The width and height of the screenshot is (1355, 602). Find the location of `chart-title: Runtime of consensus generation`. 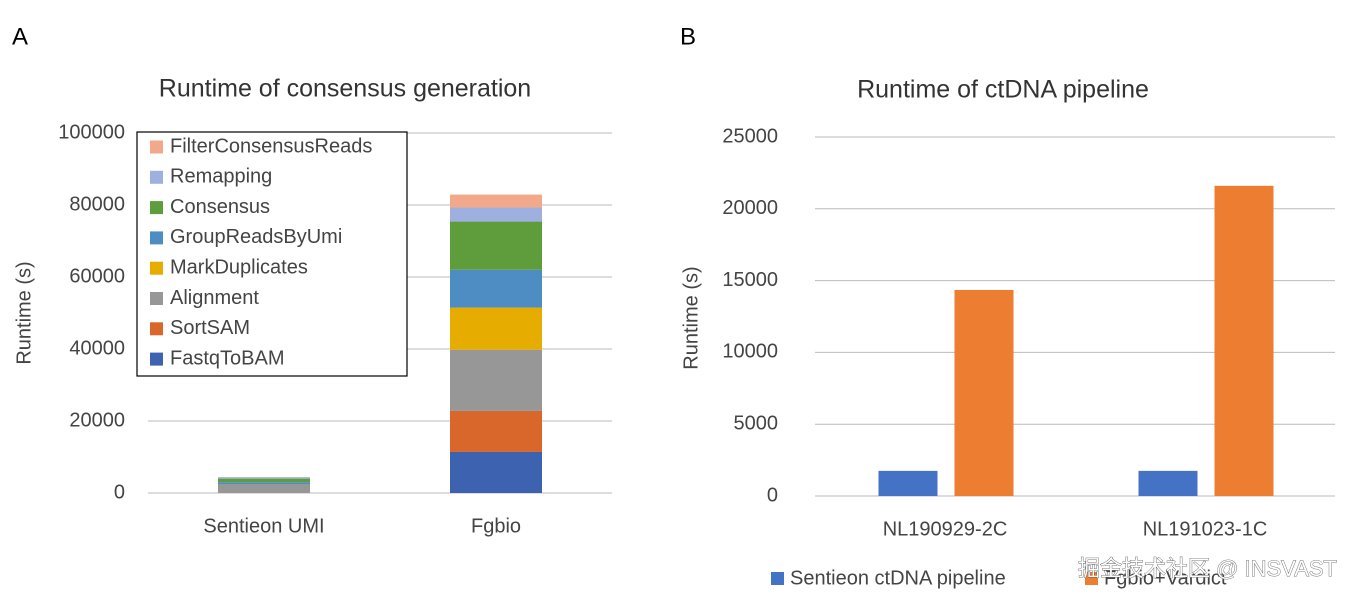

chart-title: Runtime of consensus generation is located at coordinates (345, 89).